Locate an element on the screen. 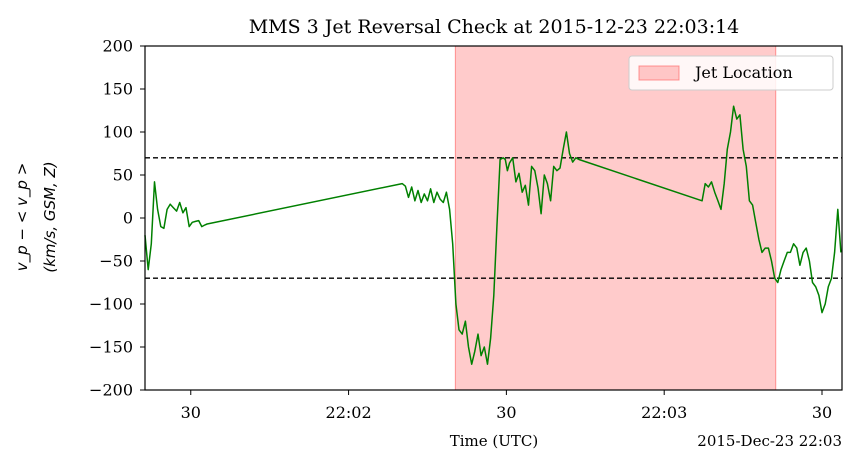 Image resolution: width=858 pixels, height=467 pixels. y-tick-label: −100 is located at coordinates (111, 304).